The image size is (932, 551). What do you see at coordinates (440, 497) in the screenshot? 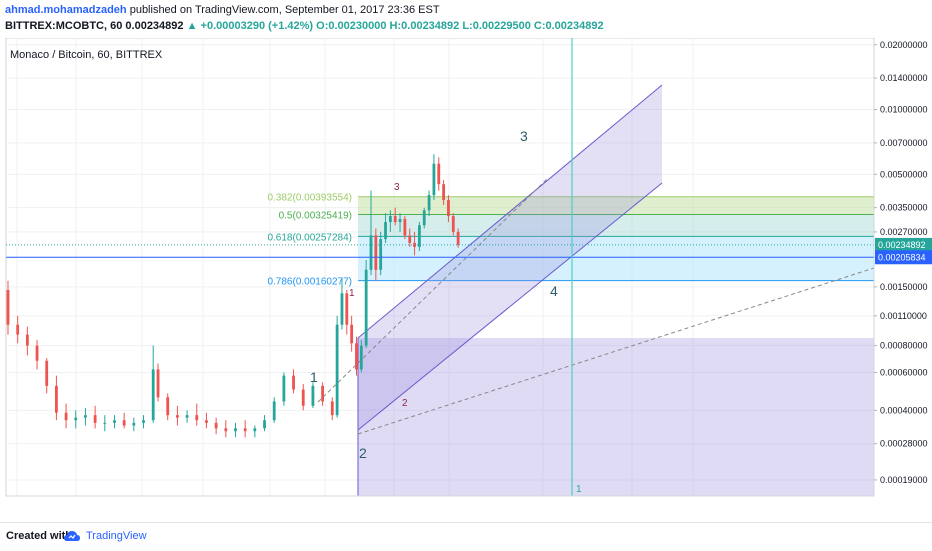
I see `time-axis: 3101724Aug12:001421Sep1118` at bounding box center [440, 497].